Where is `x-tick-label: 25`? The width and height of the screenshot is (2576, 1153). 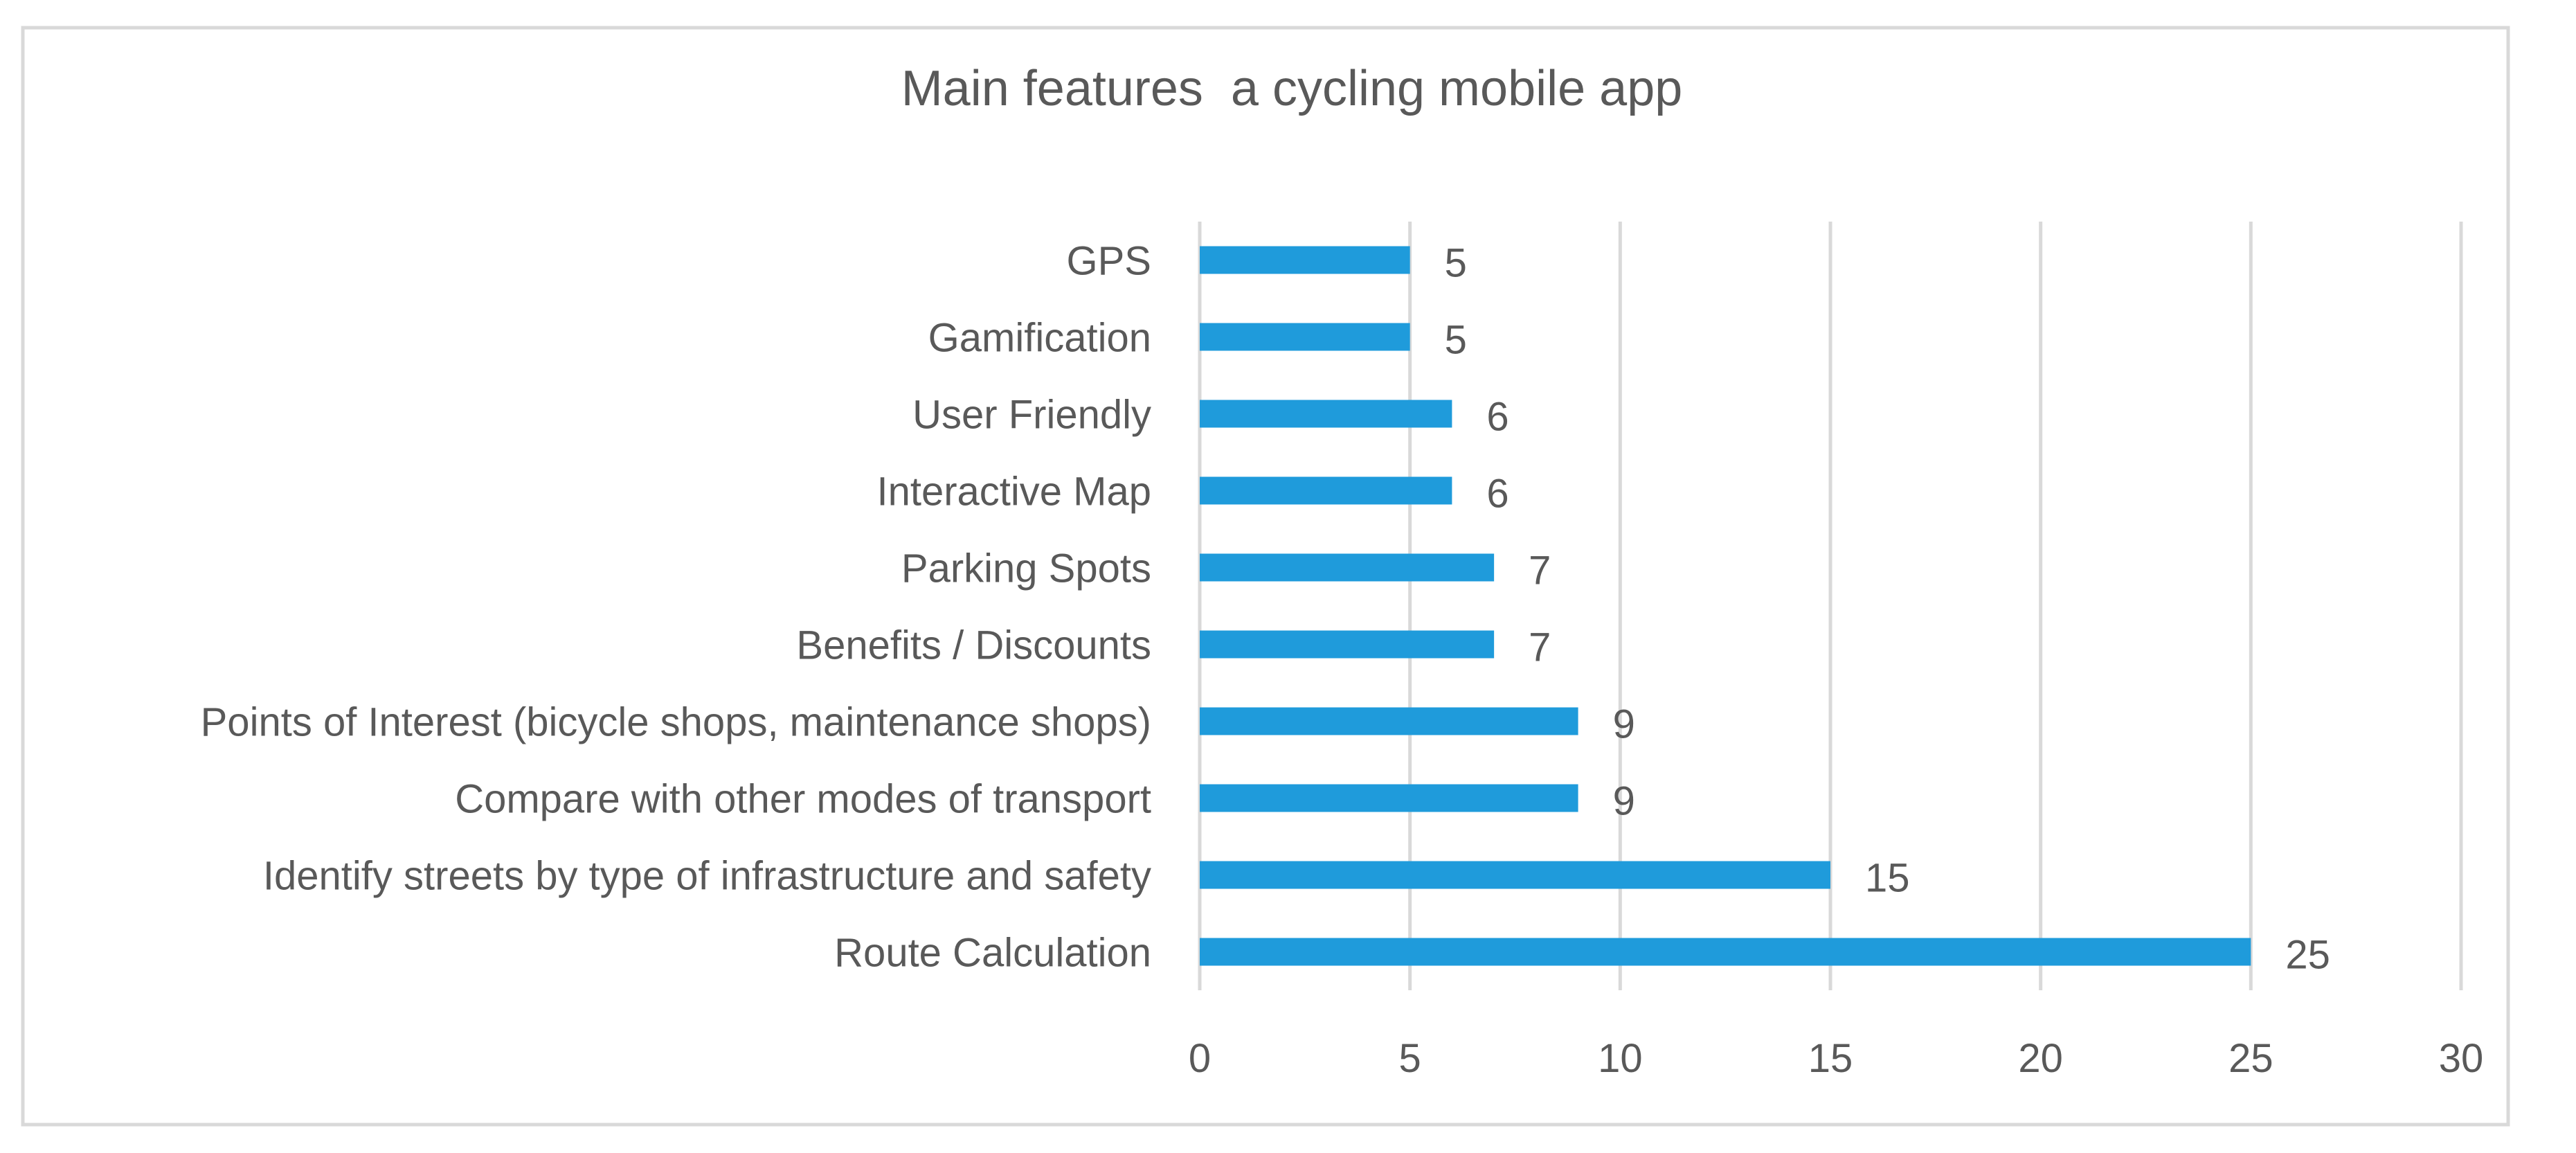
x-tick-label: 25 is located at coordinates (2250, 1058).